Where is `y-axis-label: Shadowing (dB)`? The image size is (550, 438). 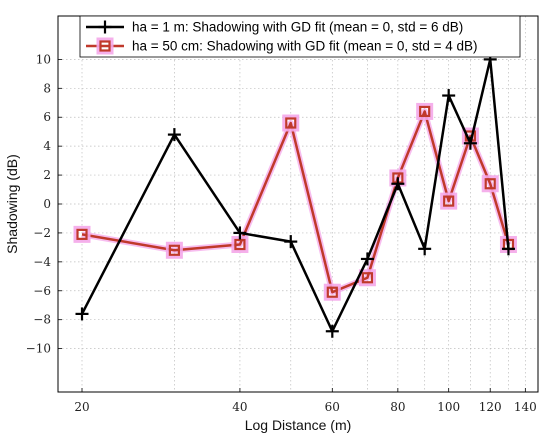
y-axis-label: Shadowing (dB) is located at coordinates (12, 204).